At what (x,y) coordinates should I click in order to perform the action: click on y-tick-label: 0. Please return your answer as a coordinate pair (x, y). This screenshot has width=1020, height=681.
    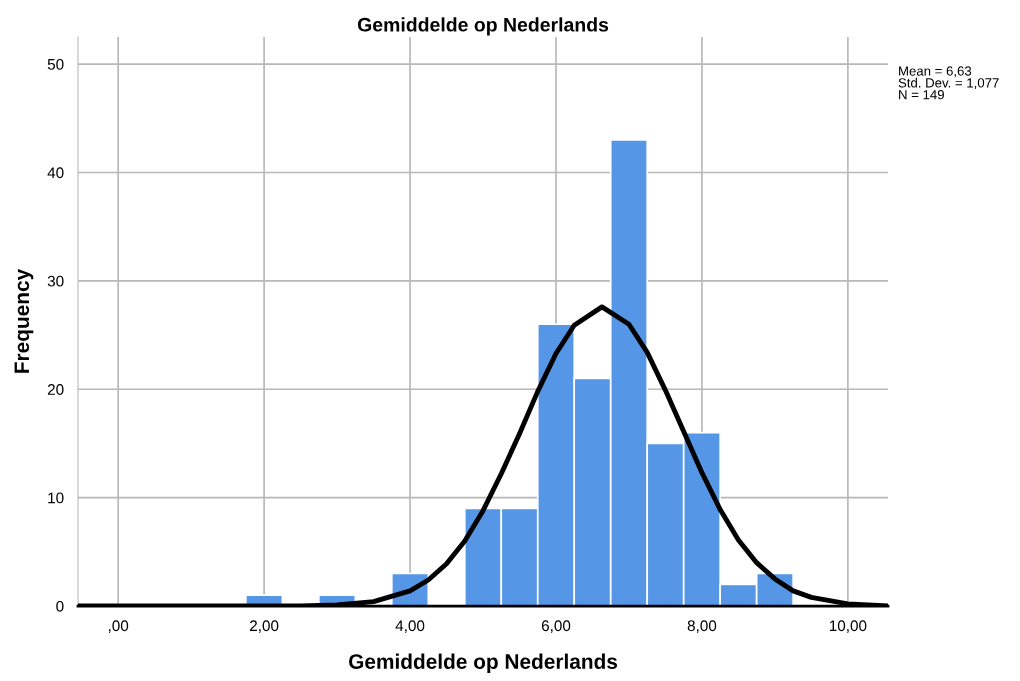
    Looking at the image, I should click on (60, 606).